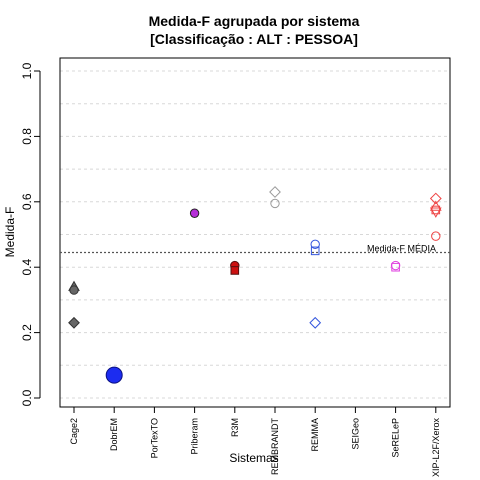 The width and height of the screenshot is (480, 480). Describe the element at coordinates (253, 458) in the screenshot. I see `x-axis-title: Sistemas` at that location.